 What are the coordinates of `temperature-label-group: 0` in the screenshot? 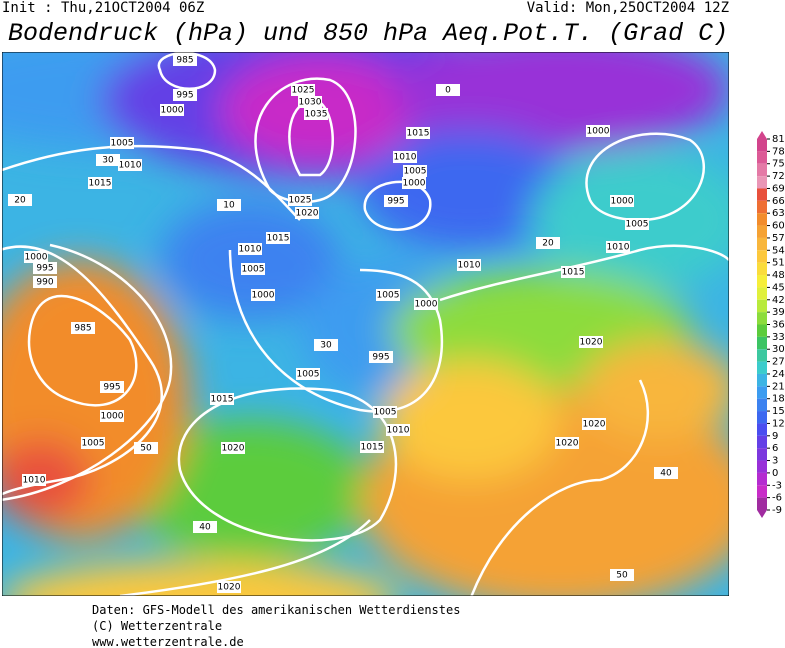 It's located at (448, 90).